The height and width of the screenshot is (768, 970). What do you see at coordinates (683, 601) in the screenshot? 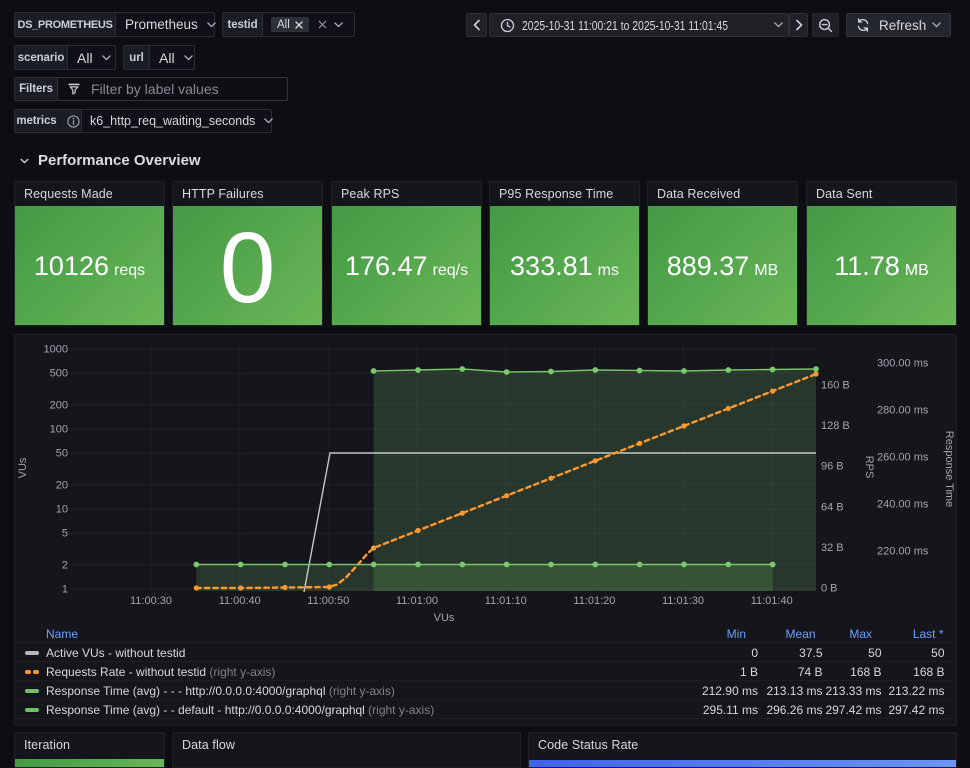
I see `svg-text: 11:01:30` at bounding box center [683, 601].